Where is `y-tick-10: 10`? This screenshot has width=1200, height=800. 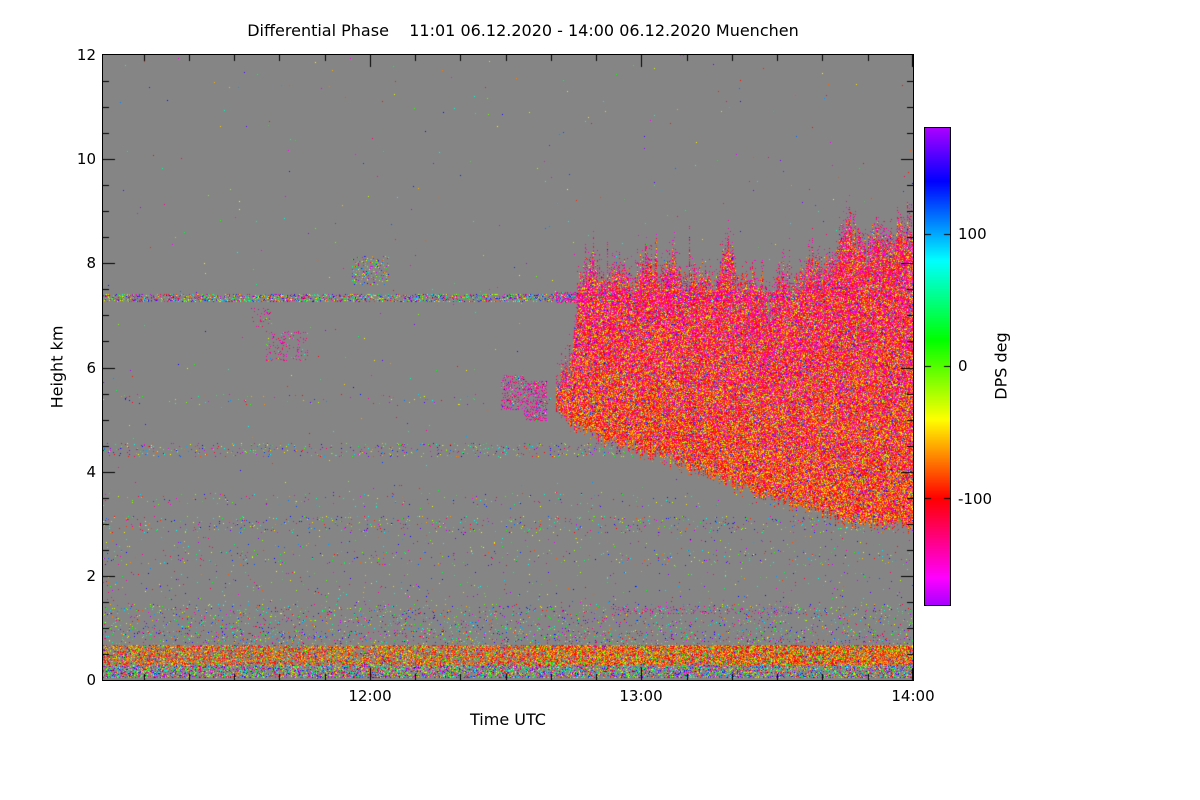 y-tick-10: 10 is located at coordinates (86, 159).